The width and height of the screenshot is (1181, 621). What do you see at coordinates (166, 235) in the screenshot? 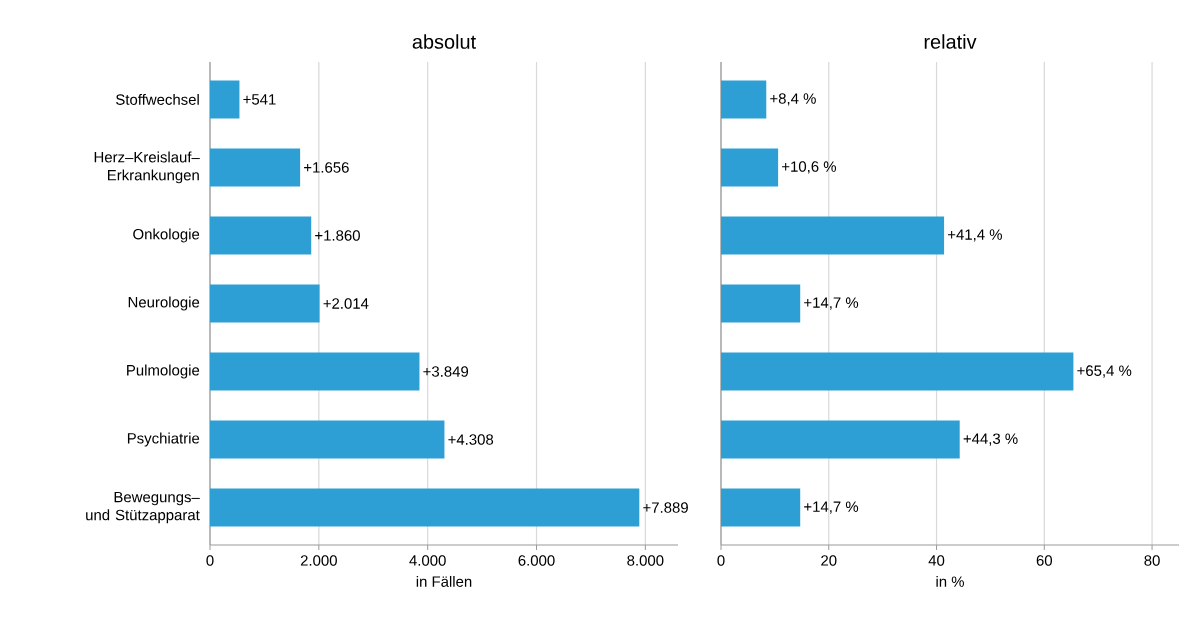
I see `y-tick-label: Onkologie` at bounding box center [166, 235].